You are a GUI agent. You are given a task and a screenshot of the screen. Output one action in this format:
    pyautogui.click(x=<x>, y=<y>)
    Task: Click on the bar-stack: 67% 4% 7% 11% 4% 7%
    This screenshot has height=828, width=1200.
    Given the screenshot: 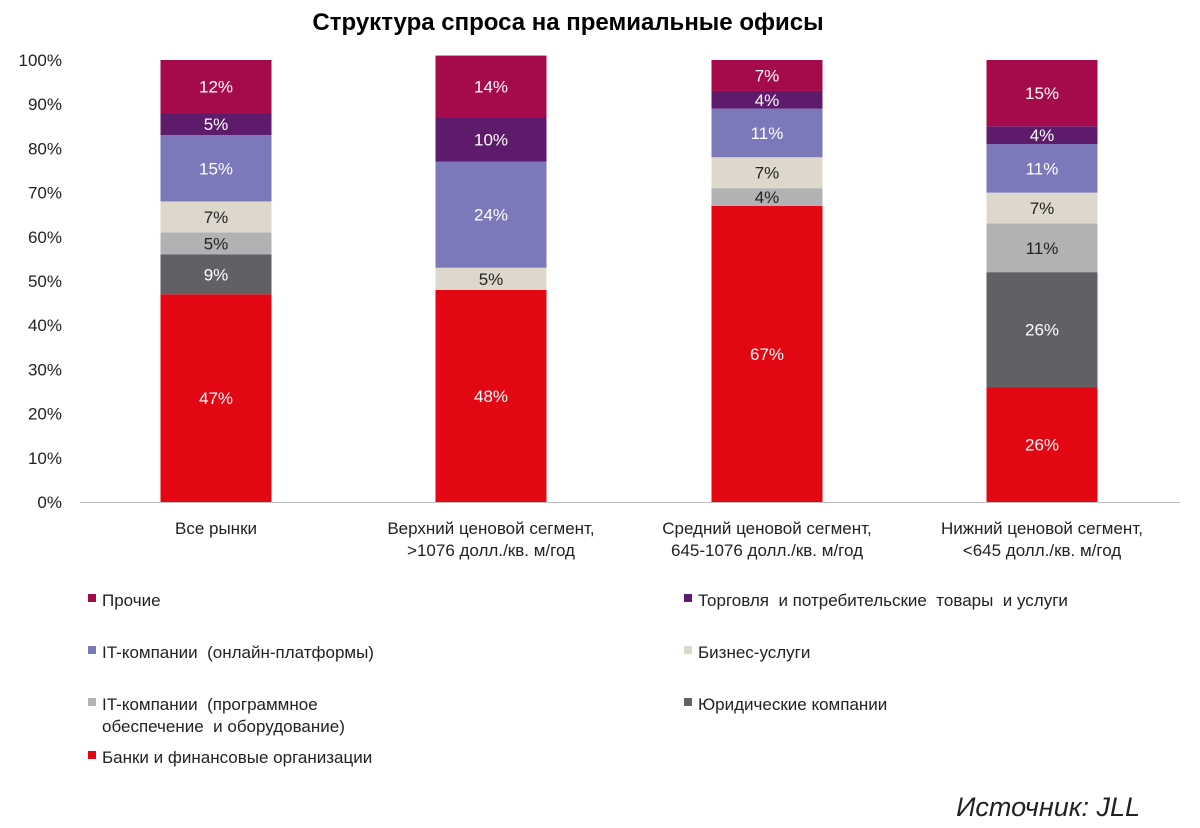 What is the action you would take?
    pyautogui.click(x=767, y=281)
    